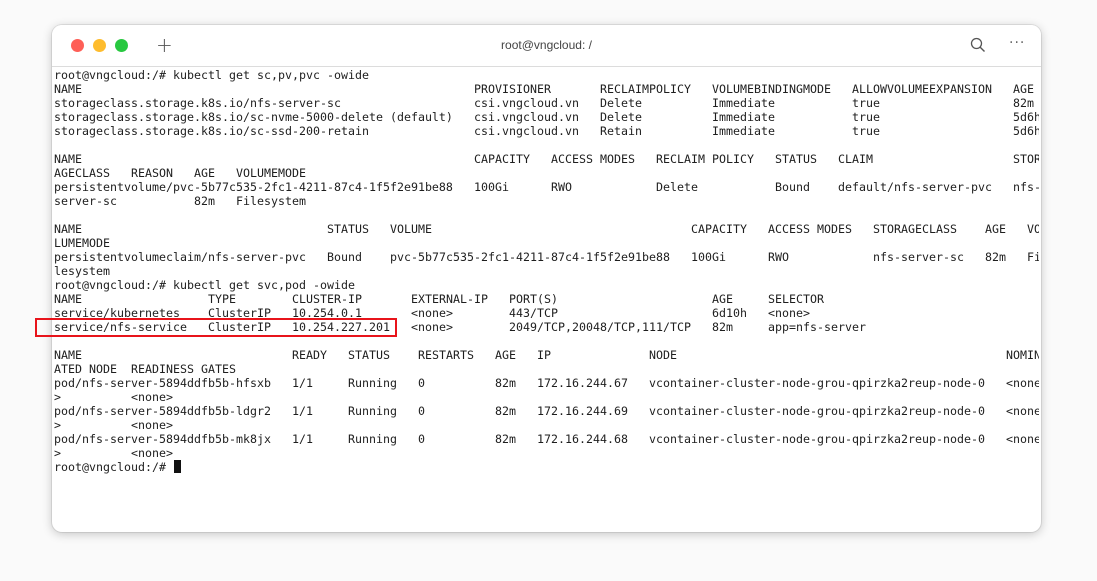 Image resolution: width=1097 pixels, height=581 pixels. What do you see at coordinates (1026, 159) in the screenshot?
I see `output-cell: STOR` at bounding box center [1026, 159].